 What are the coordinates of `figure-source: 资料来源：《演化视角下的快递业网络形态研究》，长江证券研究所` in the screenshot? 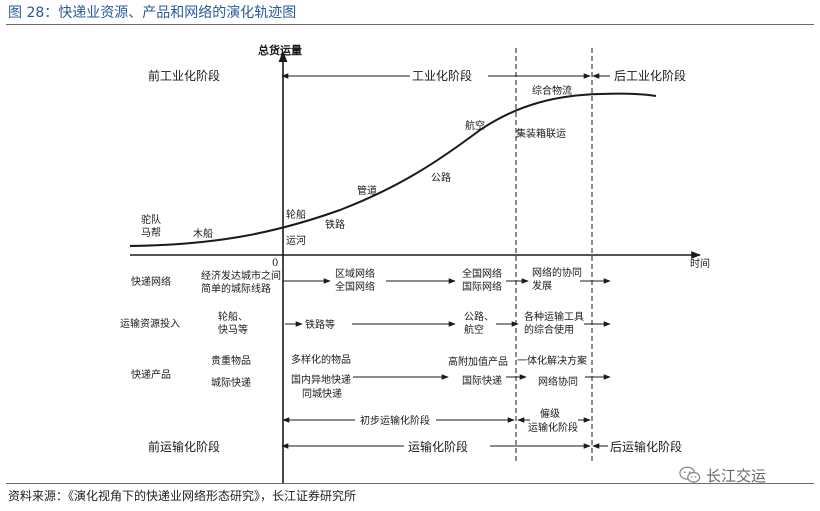 It's located at (182, 496).